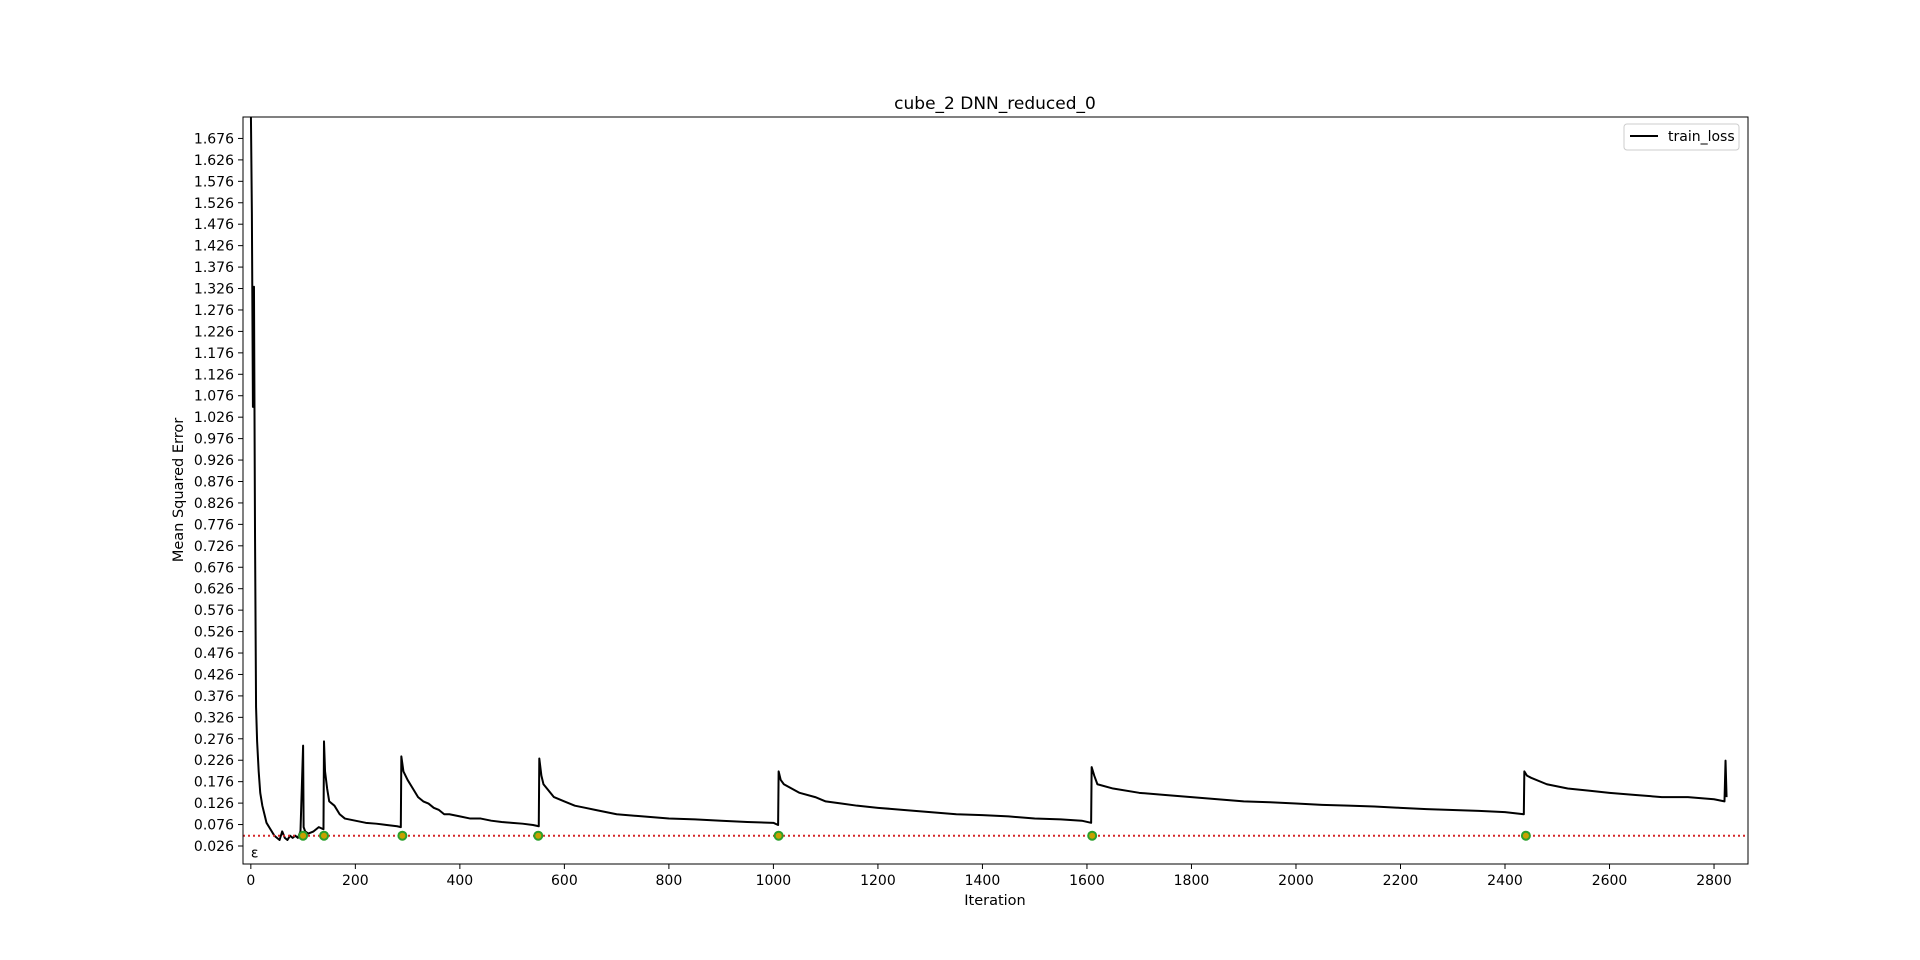  Describe the element at coordinates (214, 761) in the screenshot. I see `y-tick-label: 0.226` at that location.